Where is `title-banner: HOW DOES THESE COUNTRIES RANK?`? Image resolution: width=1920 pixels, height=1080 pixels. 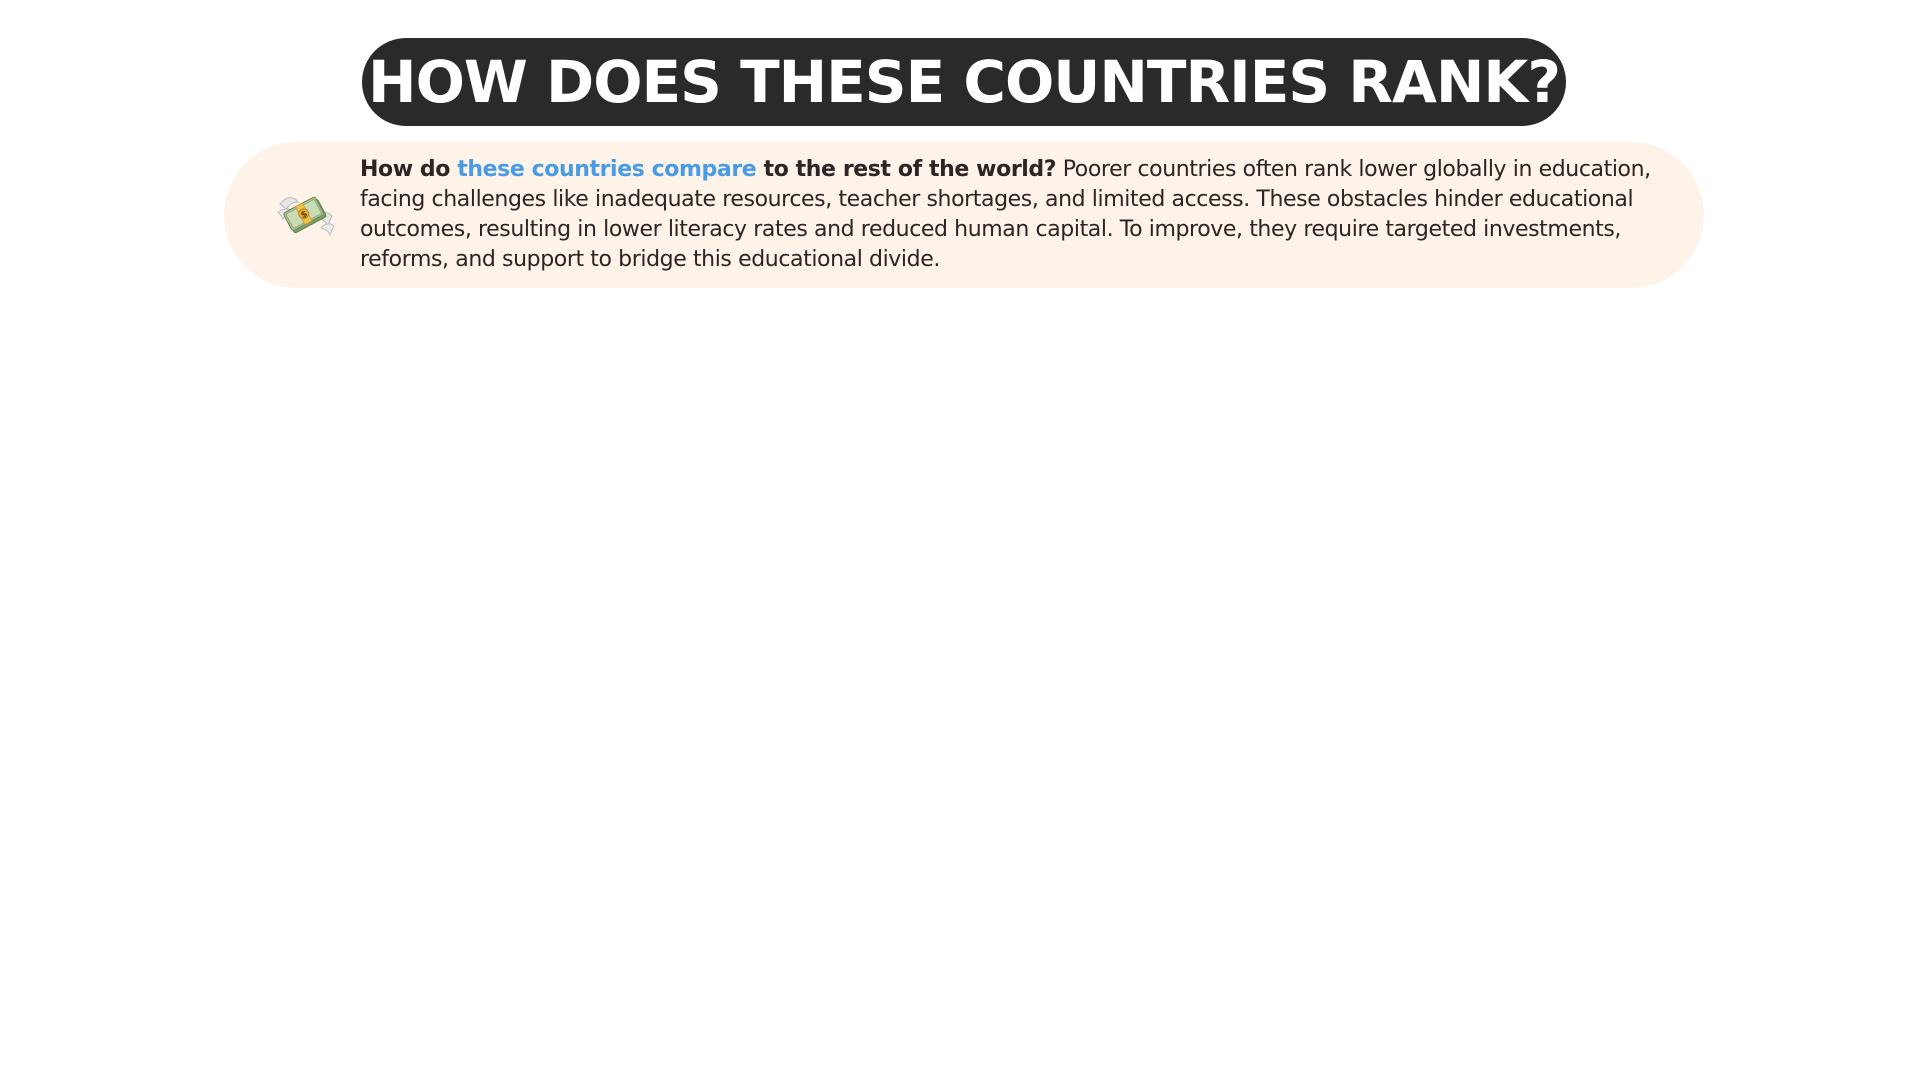 title-banner: HOW DOES THESE COUNTRIES RANK? is located at coordinates (964, 82).